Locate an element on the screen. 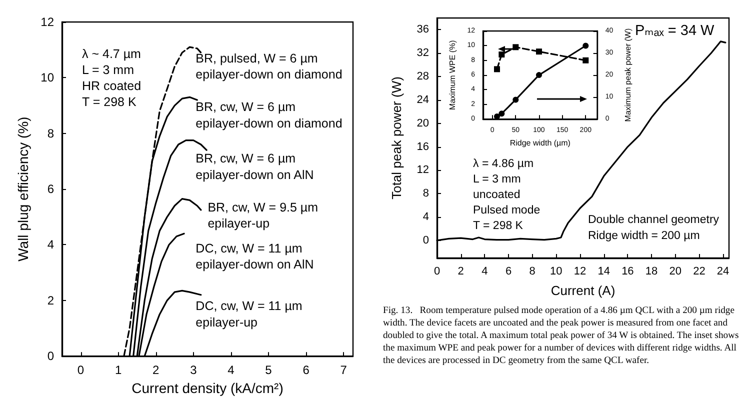 This screenshot has width=750, height=400. annotation: Pₘₐₓ = 34 W is located at coordinates (675, 31).